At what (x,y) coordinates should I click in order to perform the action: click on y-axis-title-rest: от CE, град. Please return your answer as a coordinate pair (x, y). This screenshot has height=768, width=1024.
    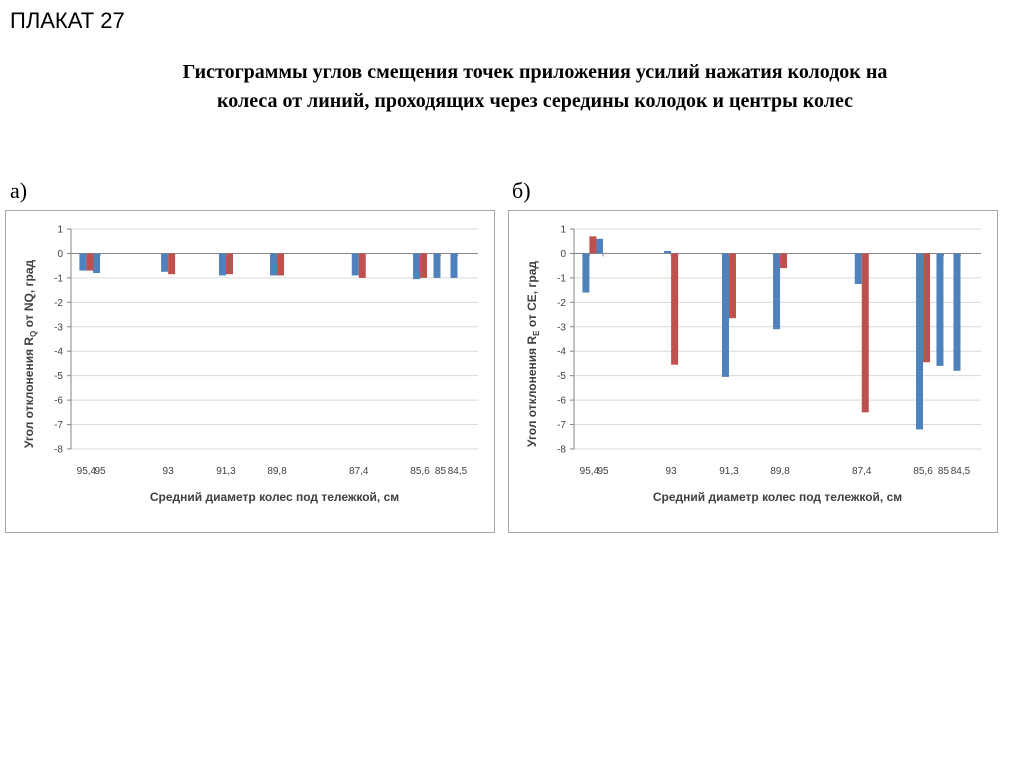
    Looking at the image, I should click on (532, 296).